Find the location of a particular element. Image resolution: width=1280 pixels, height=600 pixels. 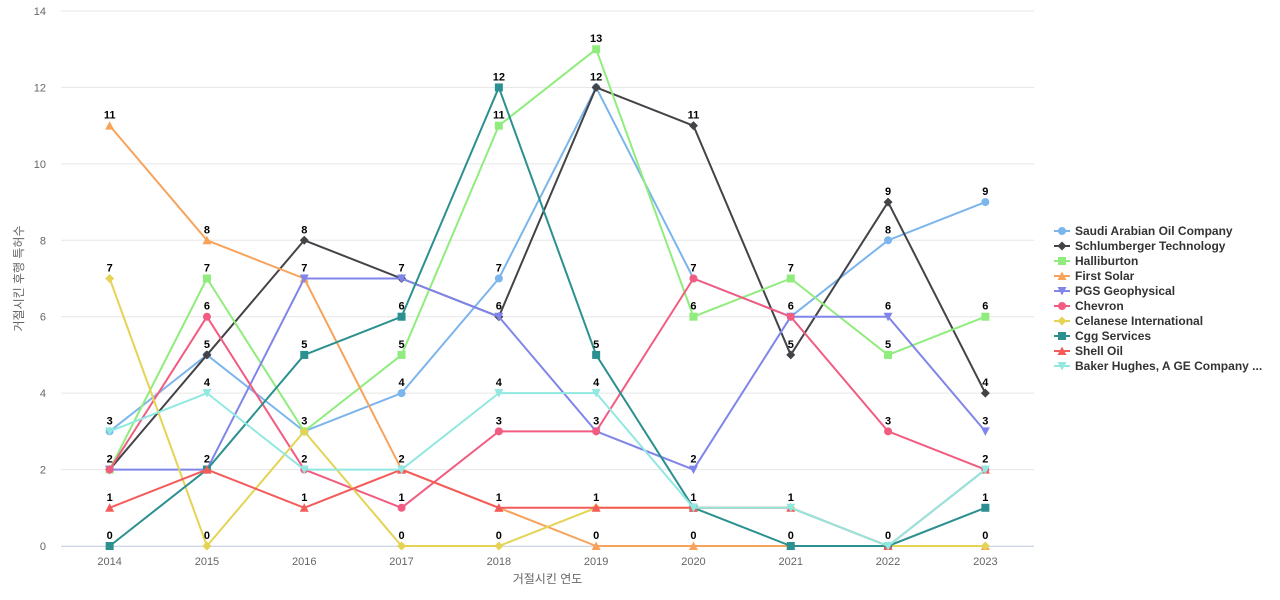

legend-label: Celanese International is located at coordinates (1139, 321).